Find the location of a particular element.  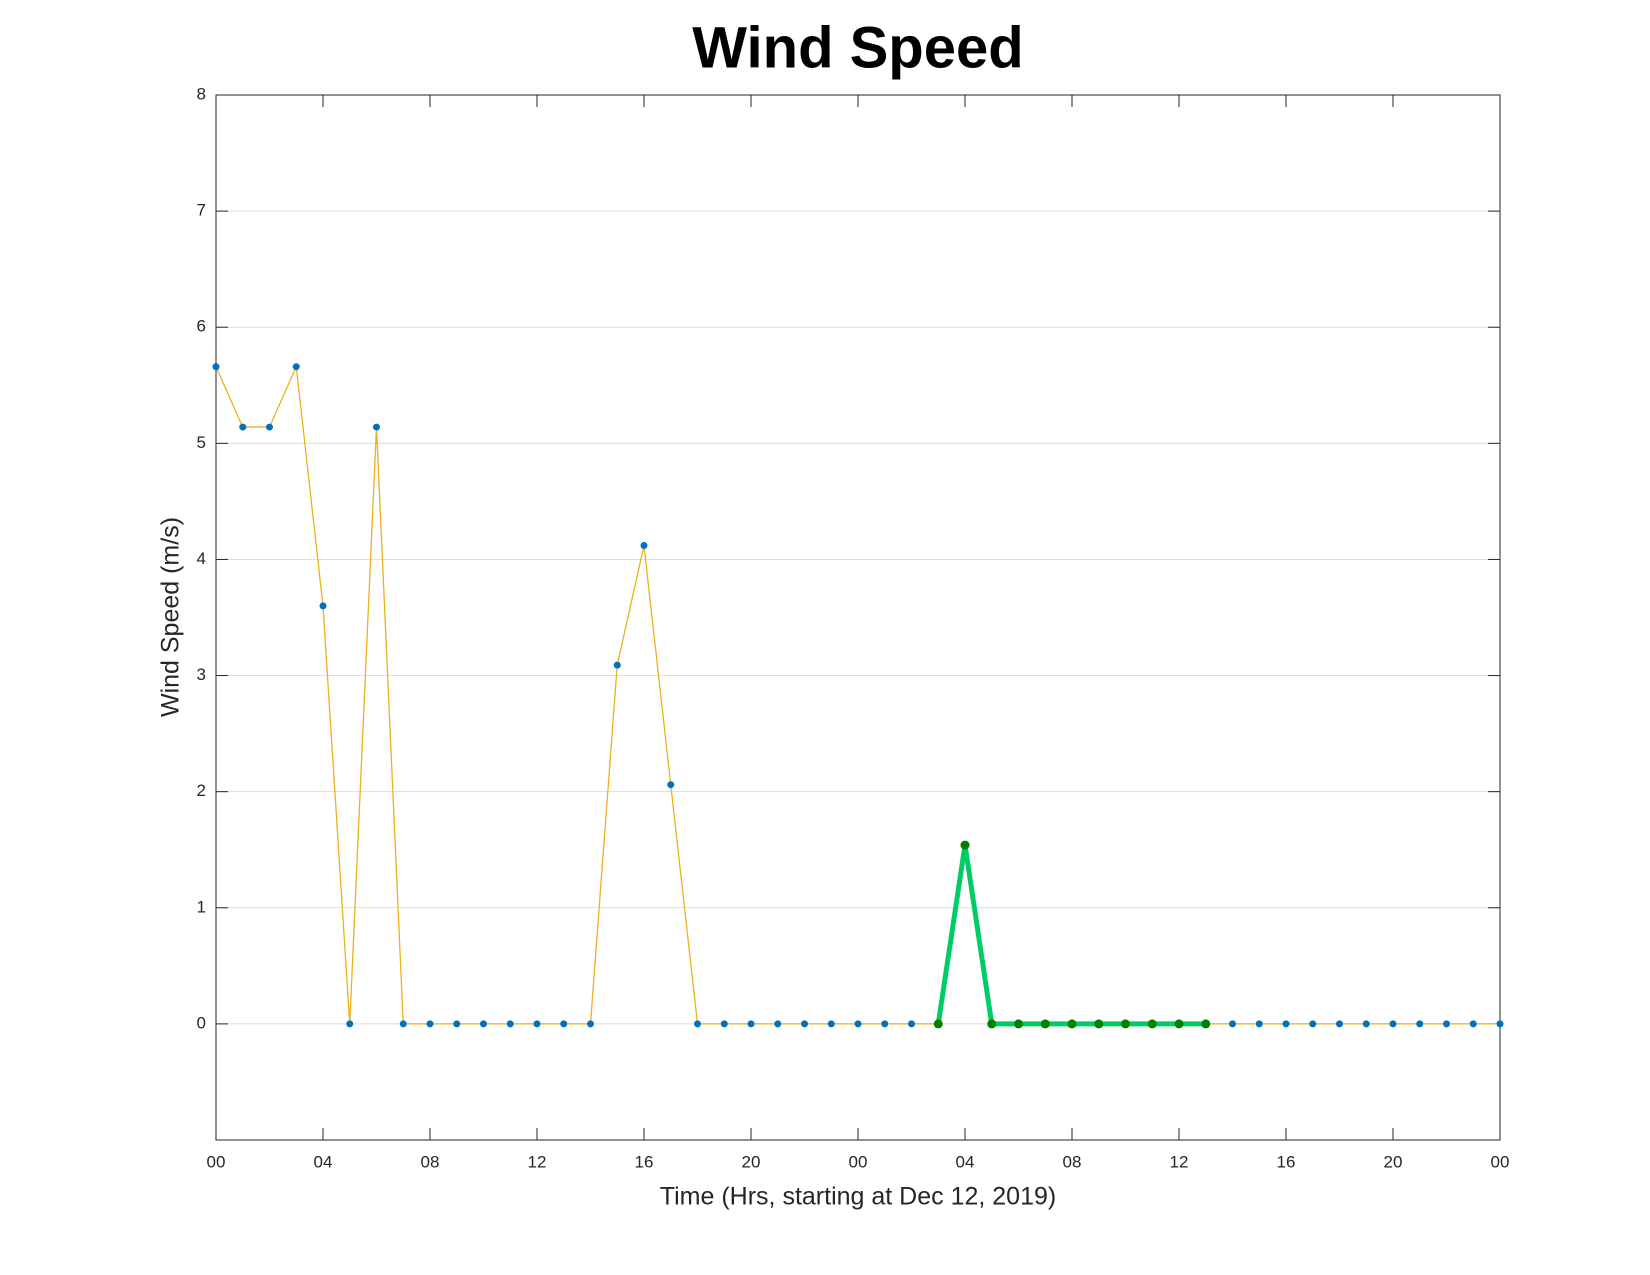

y-tick-label: 6 is located at coordinates (201, 326).